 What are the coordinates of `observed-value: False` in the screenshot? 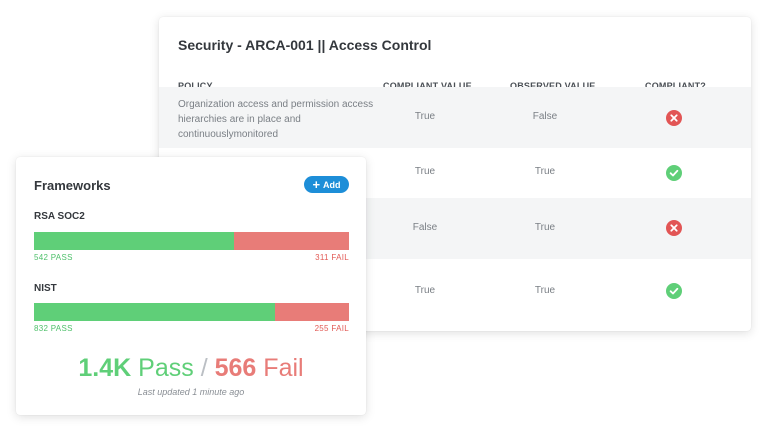 It's located at (545, 116).